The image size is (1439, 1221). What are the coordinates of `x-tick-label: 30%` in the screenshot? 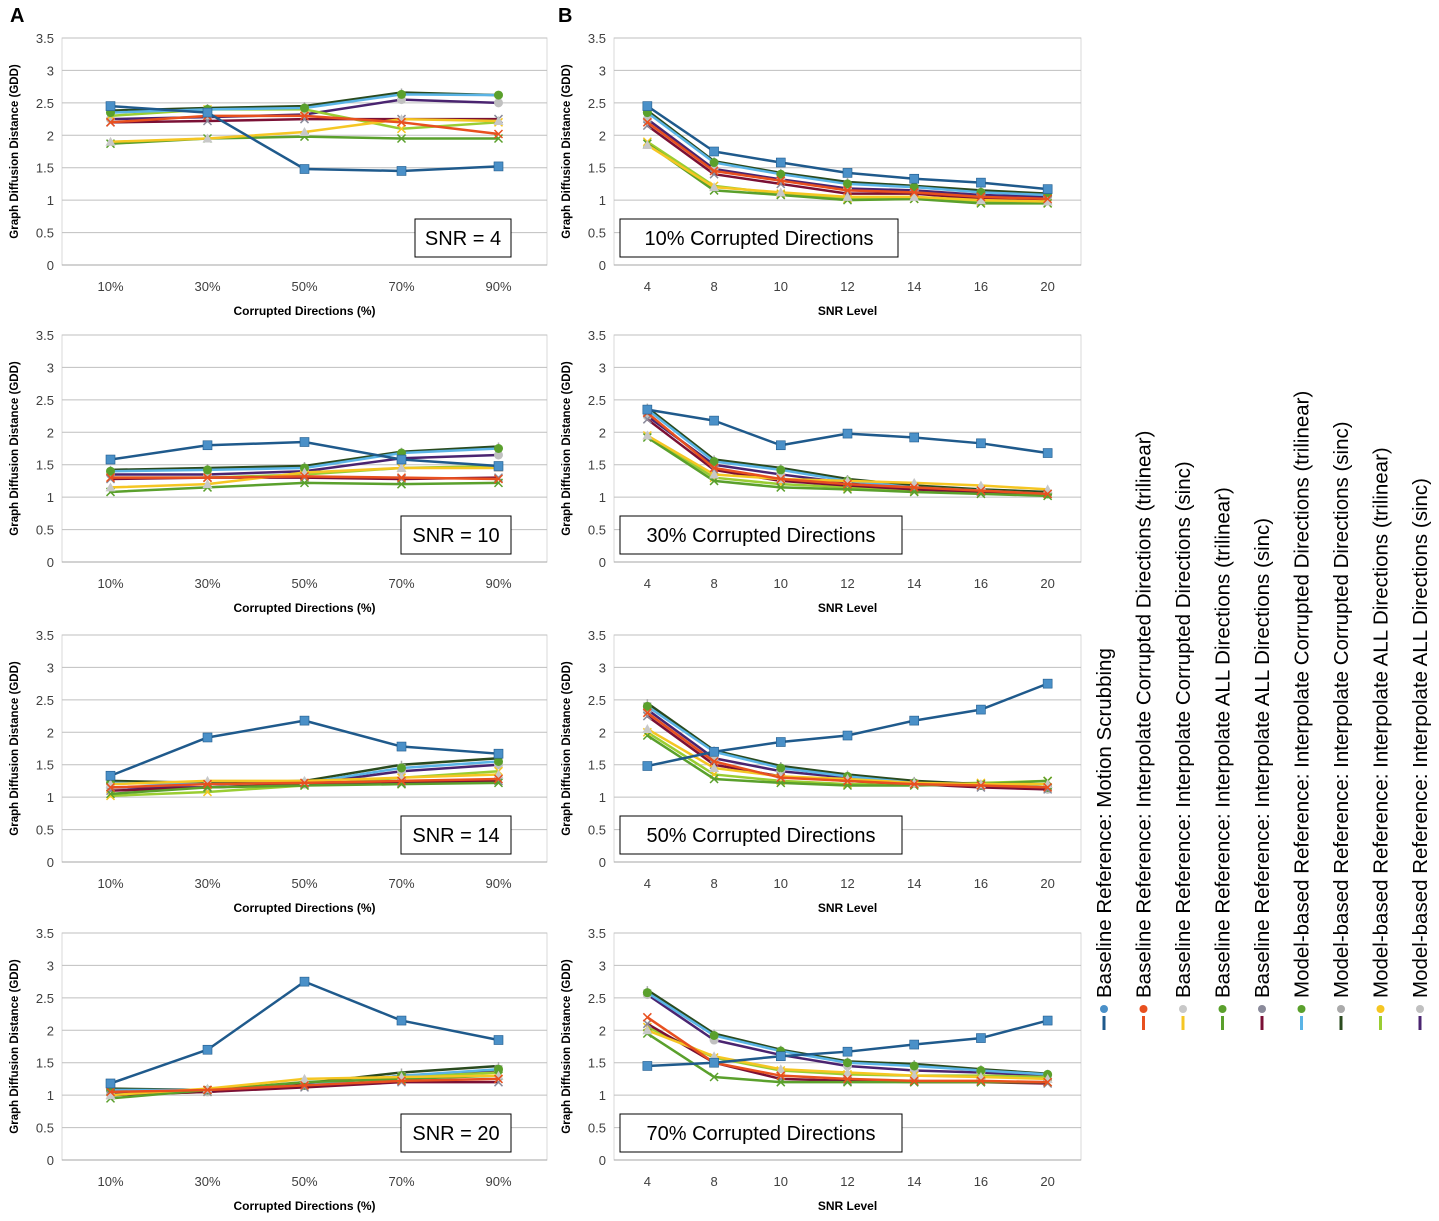 It's located at (207, 583).